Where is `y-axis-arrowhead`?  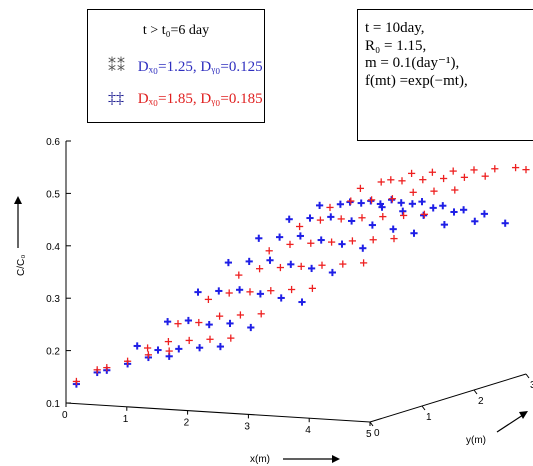 y-axis-arrowhead is located at coordinates (523, 415).